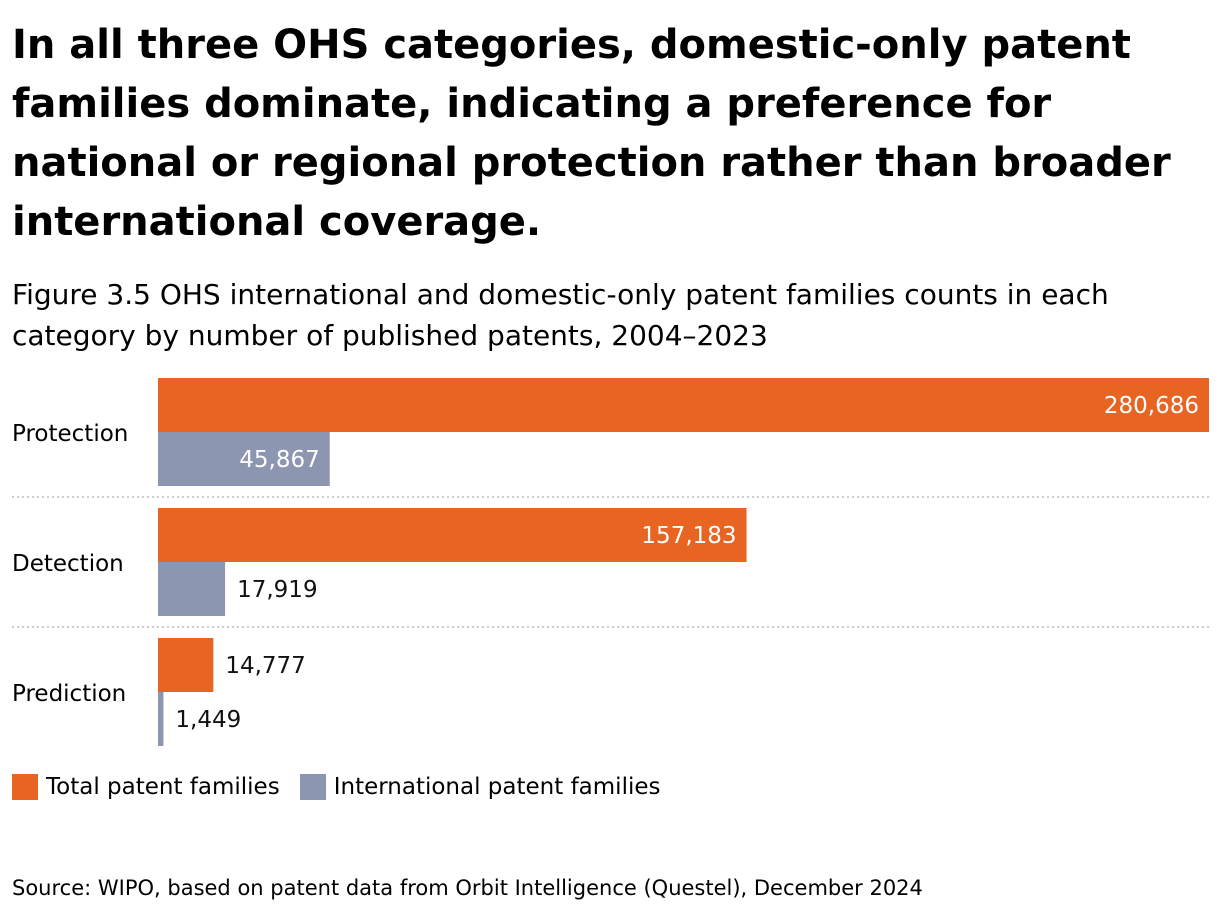 The width and height of the screenshot is (1220, 920). What do you see at coordinates (68, 564) in the screenshot?
I see `category-label-detection: Detection` at bounding box center [68, 564].